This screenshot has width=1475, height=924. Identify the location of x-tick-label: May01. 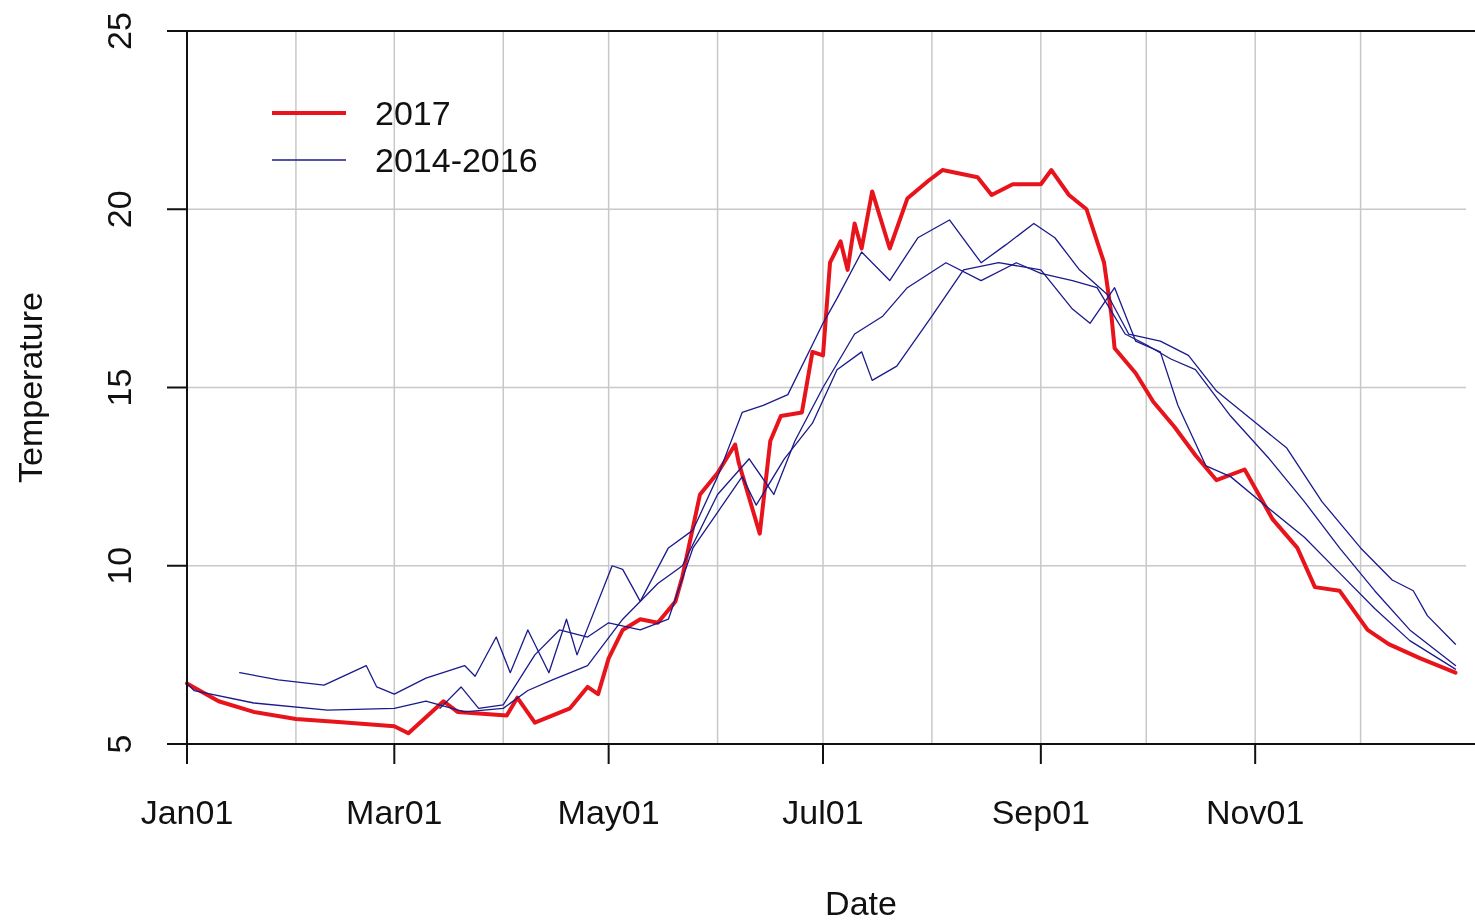
(608, 812).